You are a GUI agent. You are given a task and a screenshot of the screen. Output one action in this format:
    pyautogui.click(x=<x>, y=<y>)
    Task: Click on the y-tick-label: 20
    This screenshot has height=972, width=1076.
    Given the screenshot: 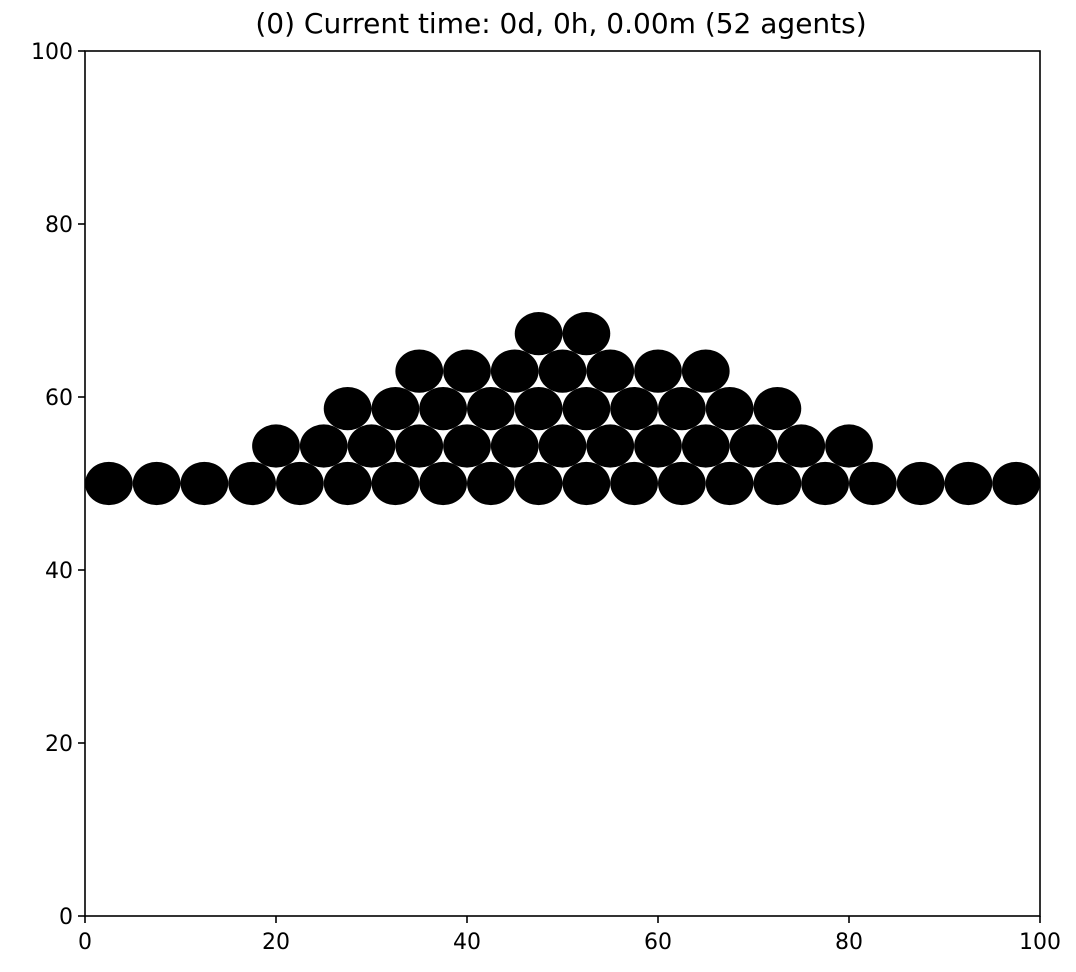 What is the action you would take?
    pyautogui.click(x=59, y=744)
    